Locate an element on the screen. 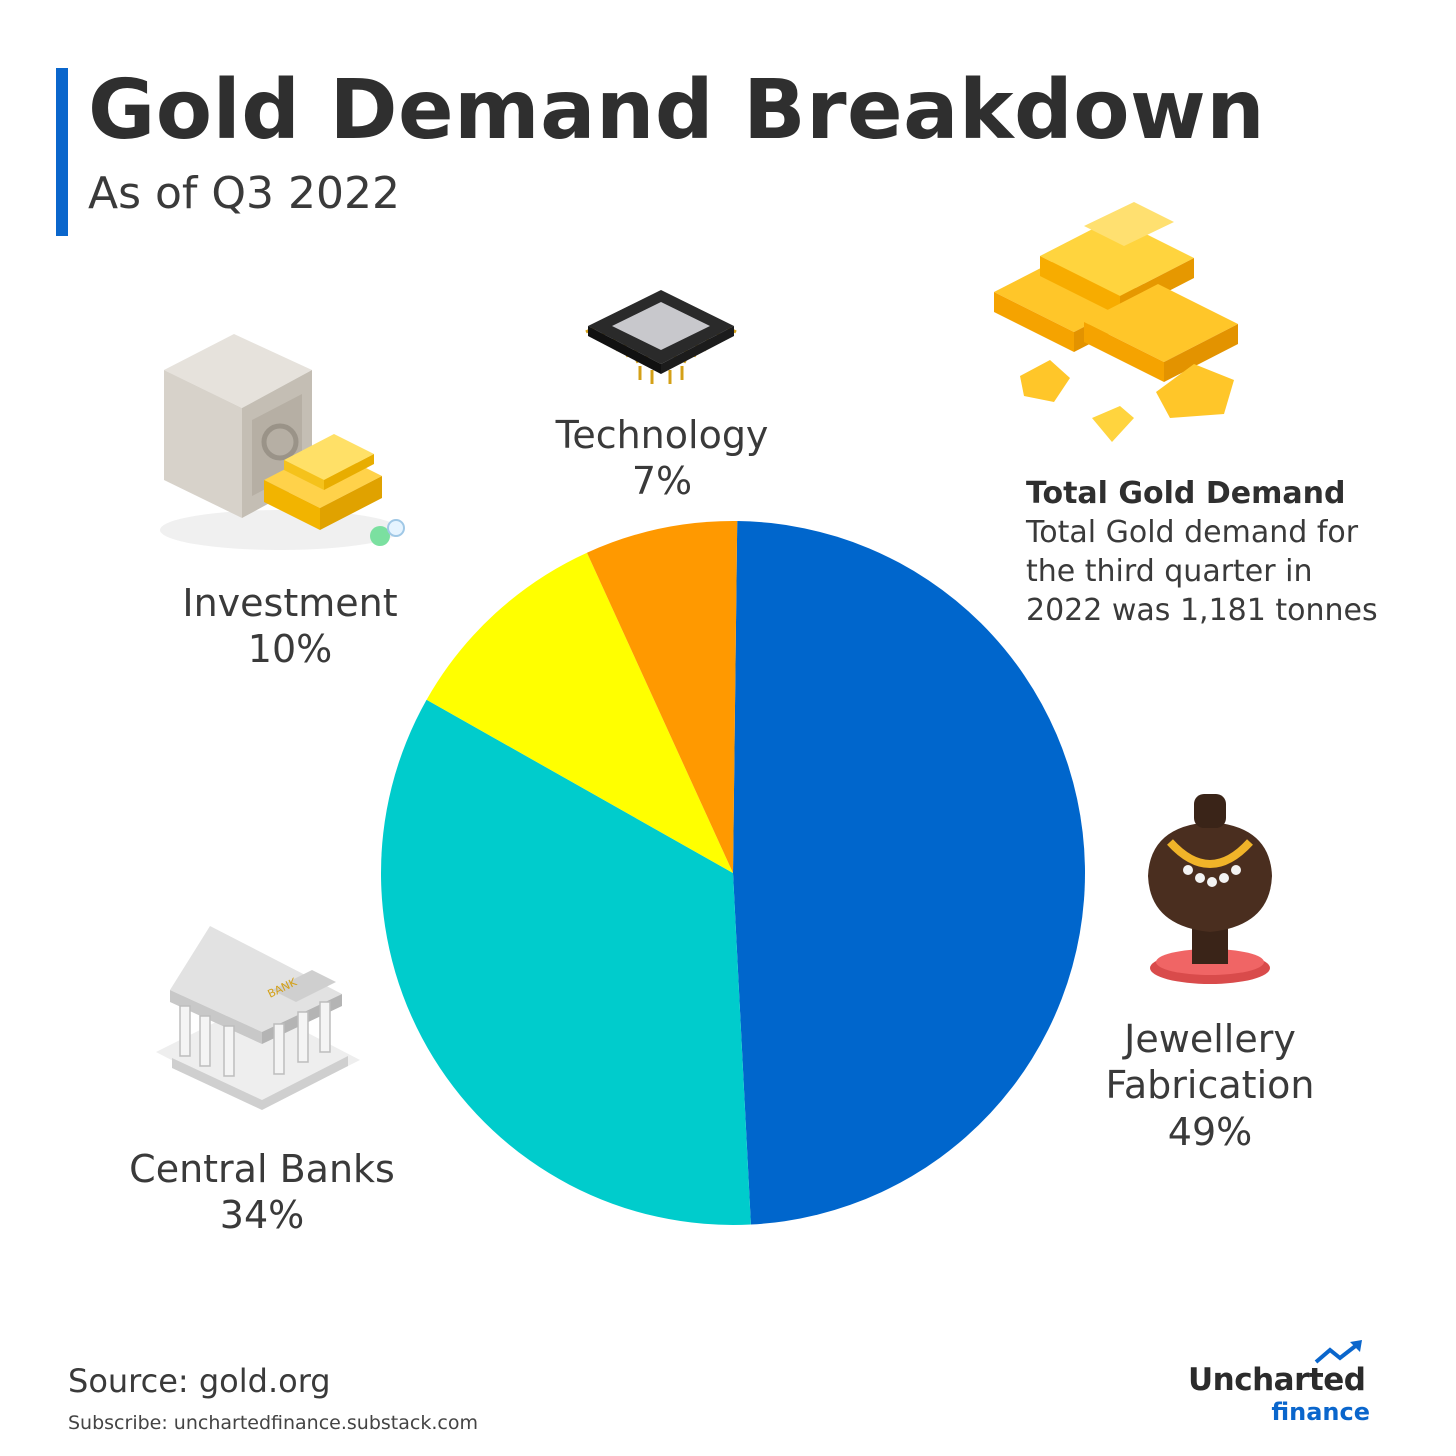 The image size is (1456, 1456). page-title: Gold Demand Breakdown is located at coordinates (677, 110).